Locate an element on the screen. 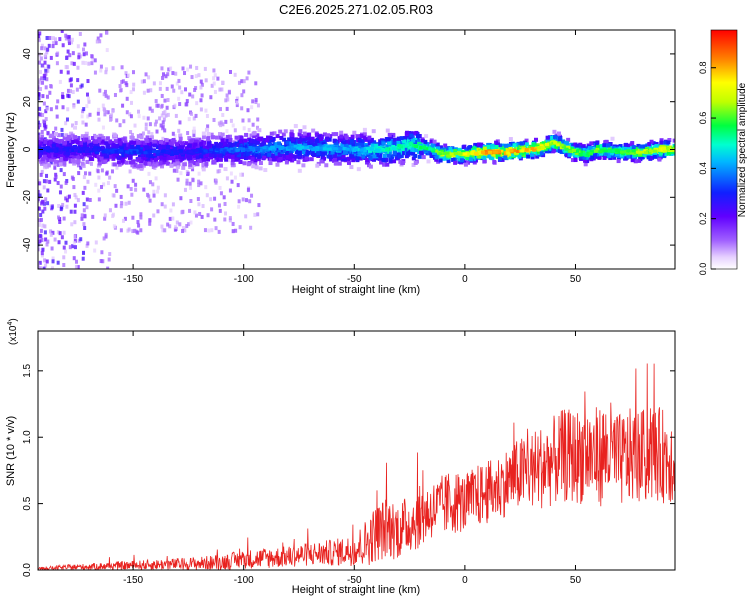 This screenshot has height=605, width=750. y-tick-label: 0.0 is located at coordinates (27, 570).